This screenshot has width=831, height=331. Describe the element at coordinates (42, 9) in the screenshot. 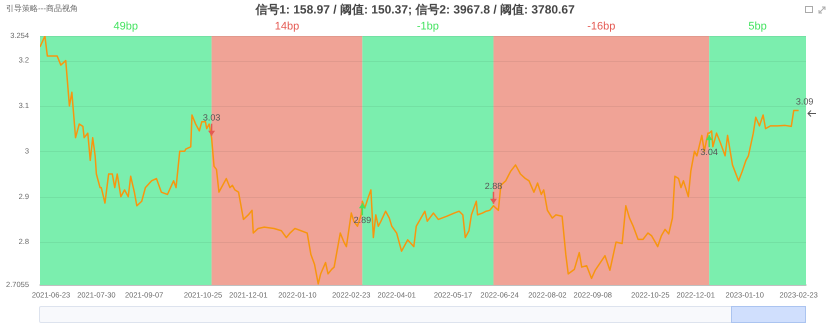

I see `chart-subtitle: 引导策略---商品视角` at that location.